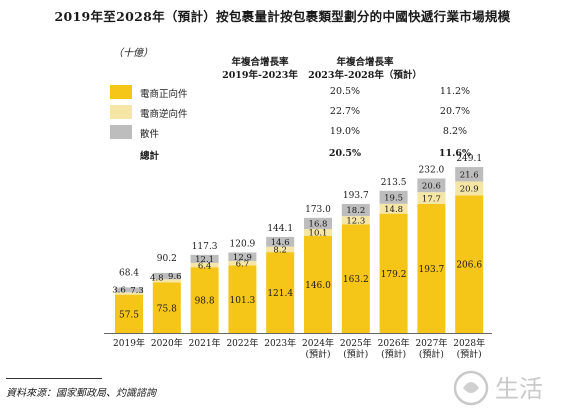  I want to click on data-label: 7.3, so click(137, 291).